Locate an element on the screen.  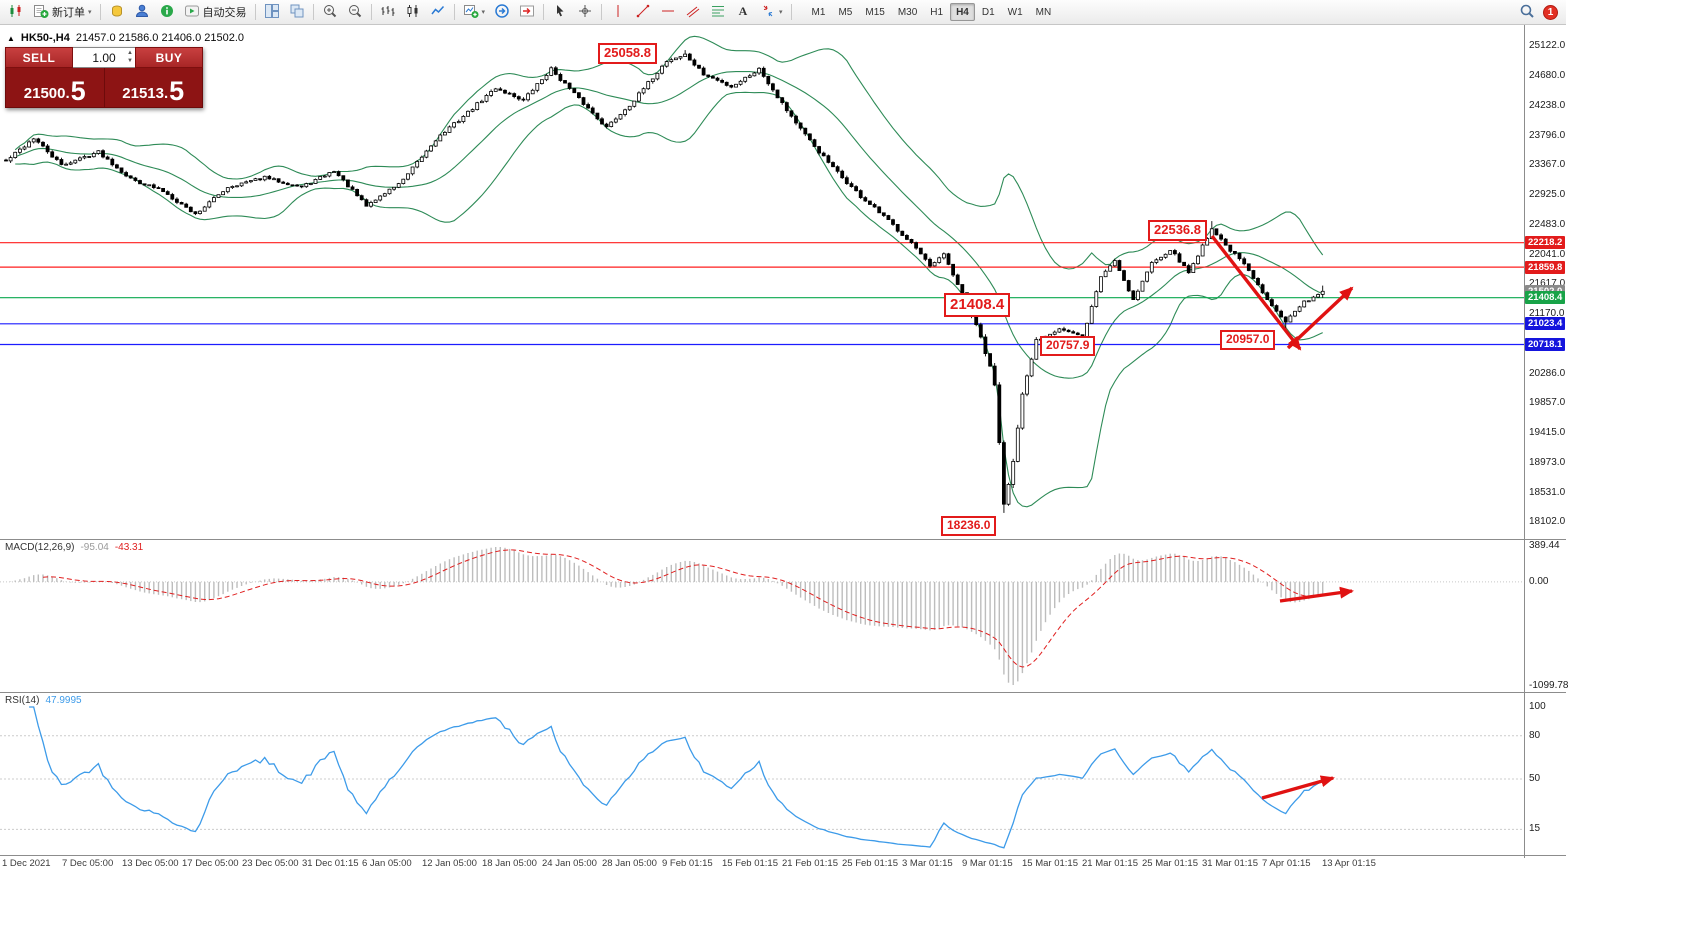
timeframe-m30: M30 is located at coordinates (907, 12).